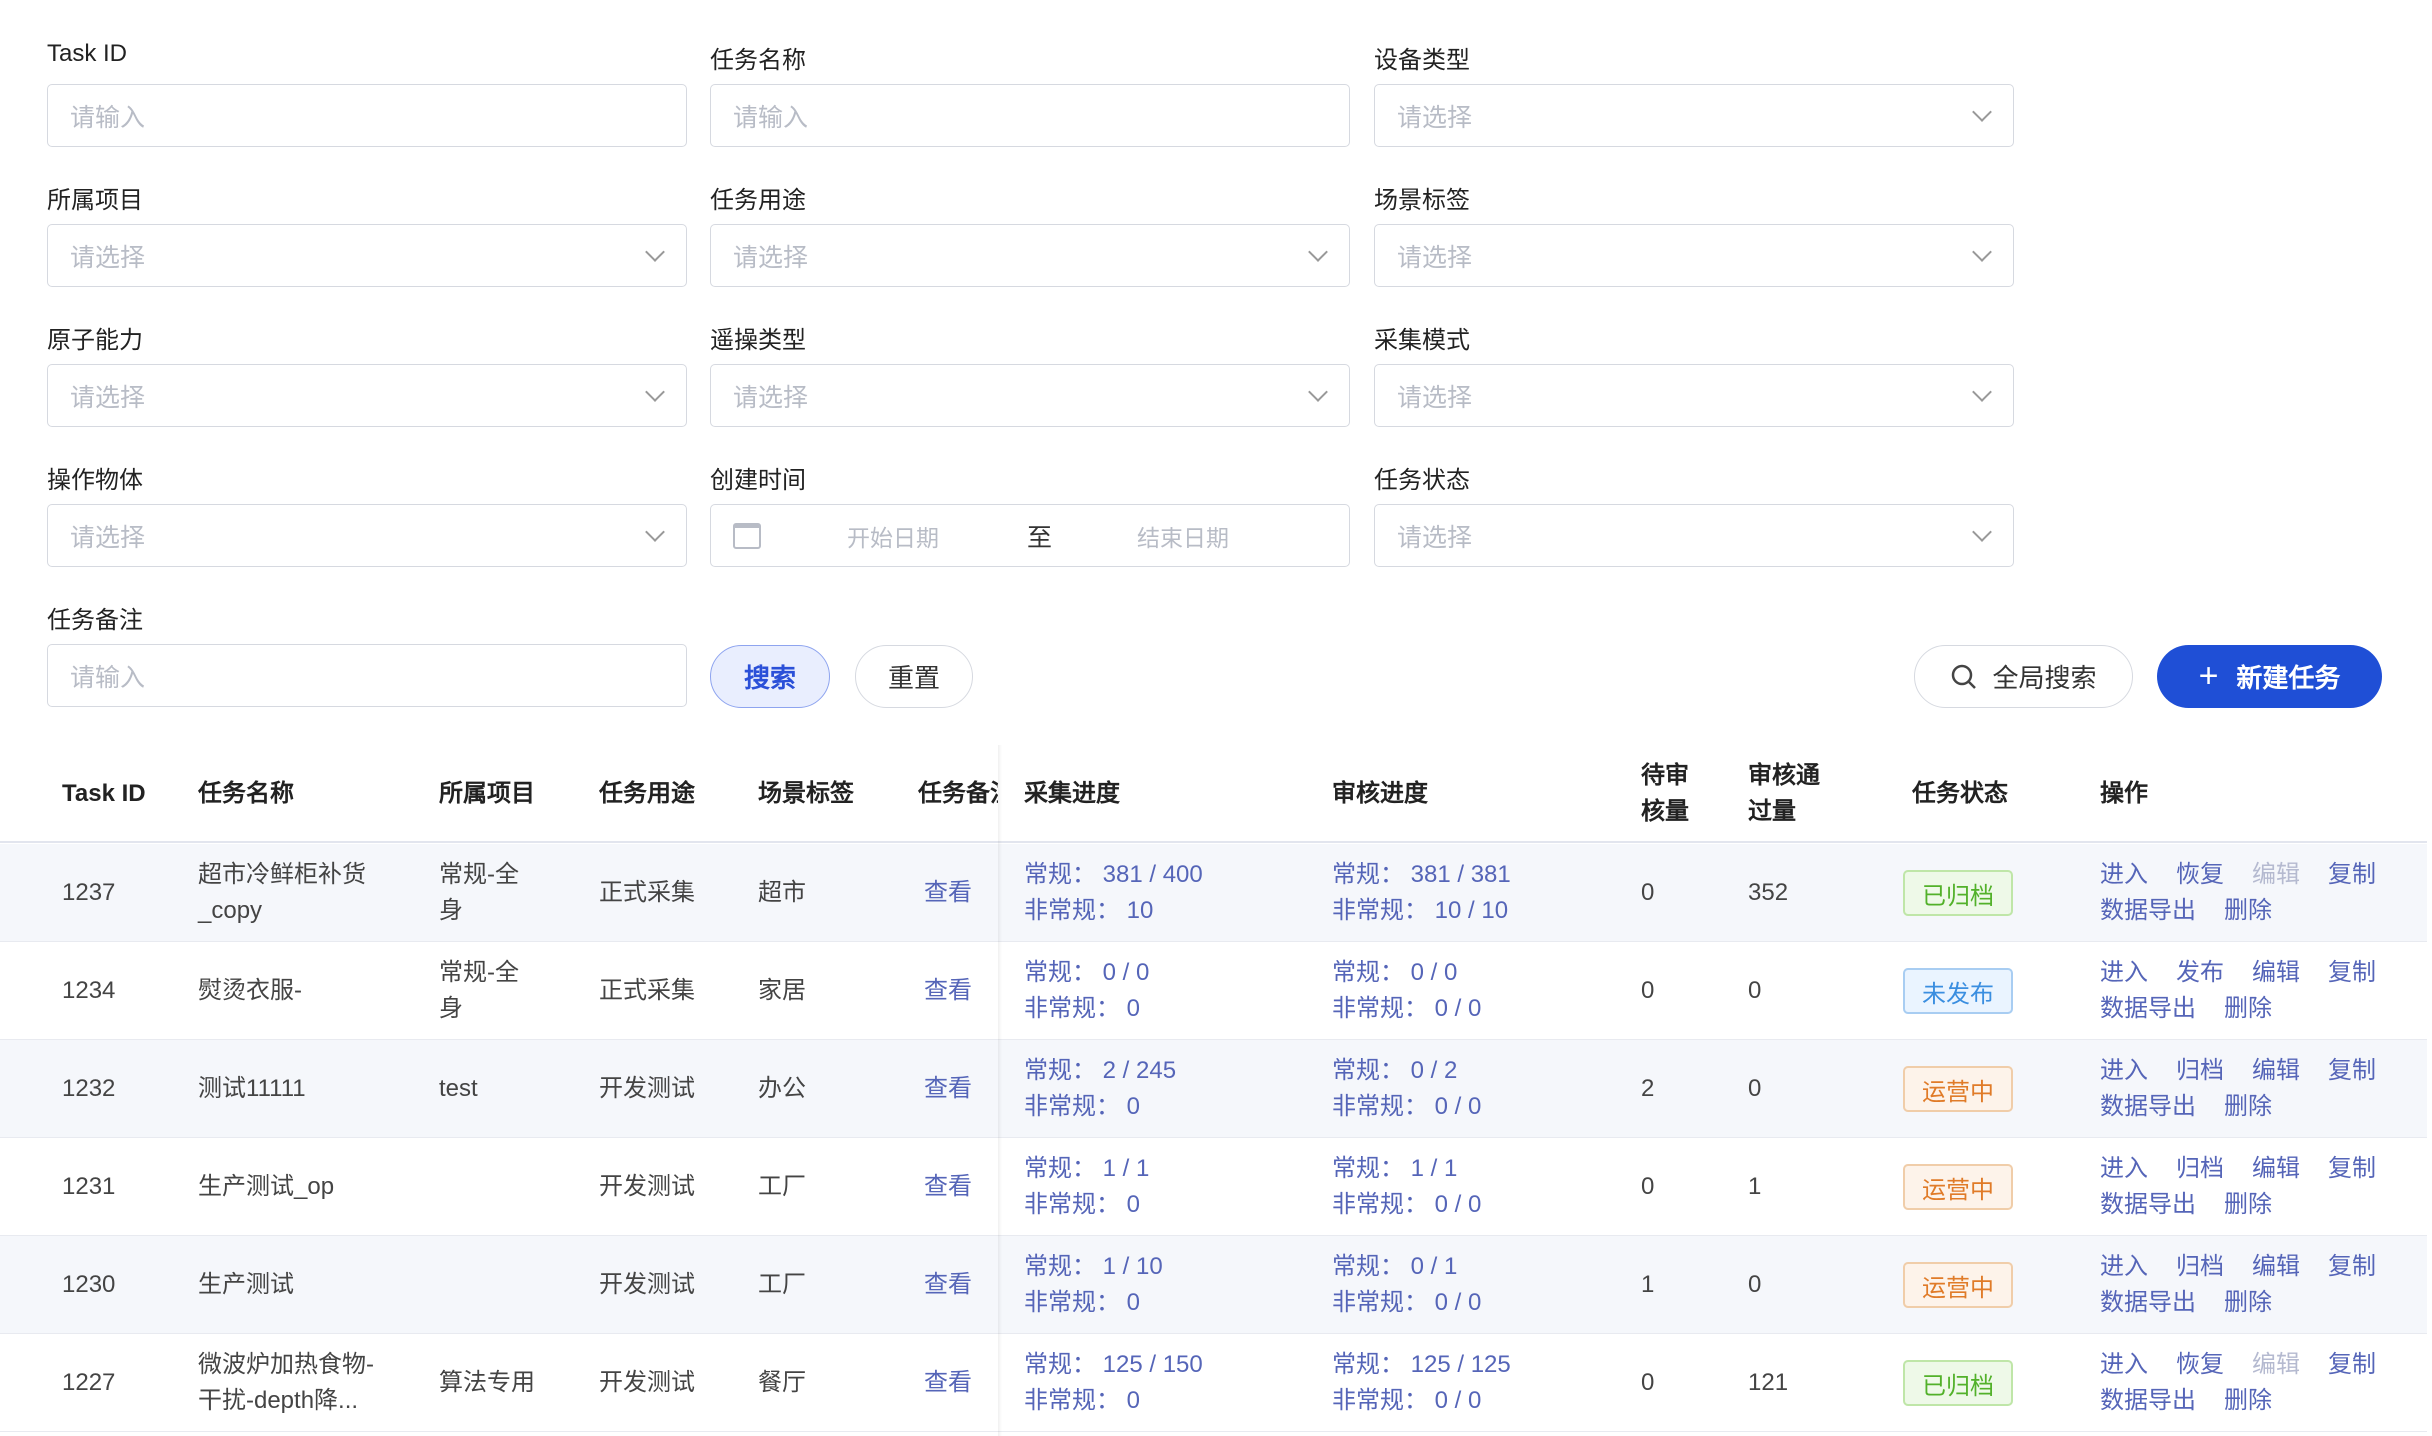  Describe the element at coordinates (2288, 678) in the screenshot. I see `new-task-label: 新建任务` at that location.